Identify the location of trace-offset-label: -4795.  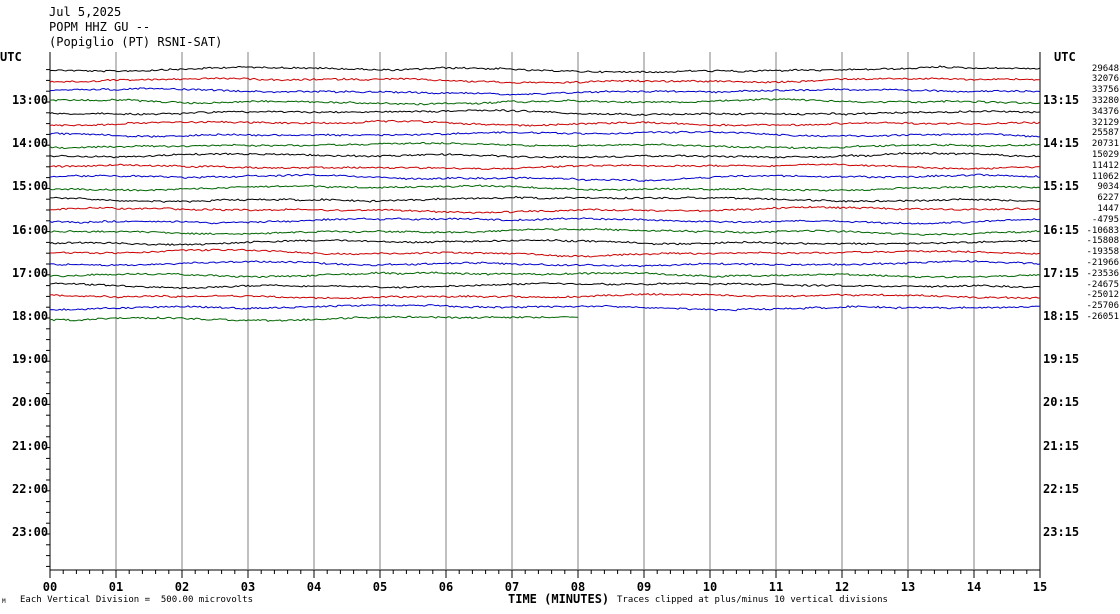
(1105, 219).